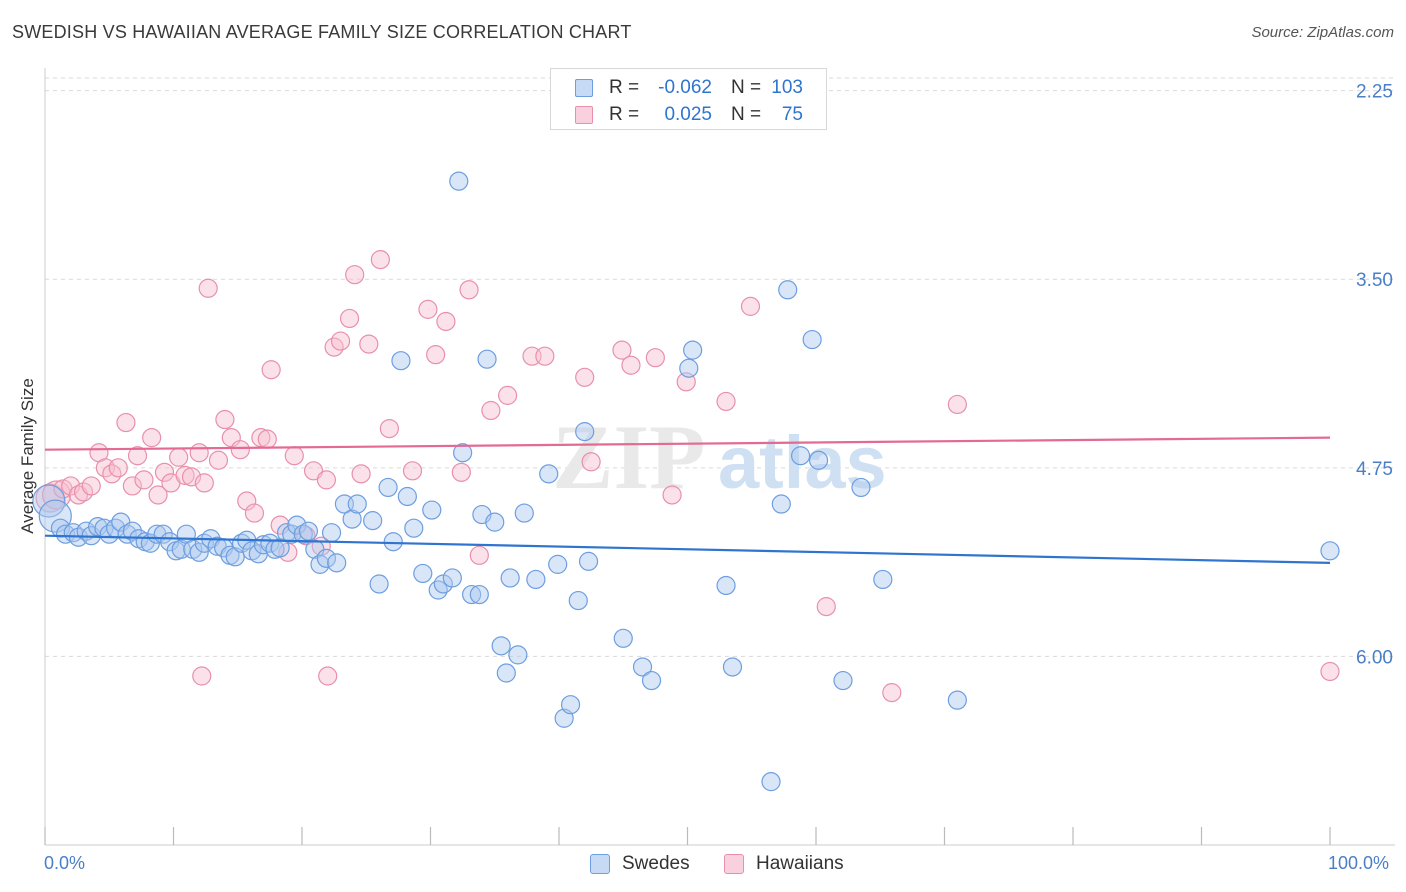  What do you see at coordinates (1374, 657) in the screenshot?
I see `y-tick-label: 6.00` at bounding box center [1374, 657].